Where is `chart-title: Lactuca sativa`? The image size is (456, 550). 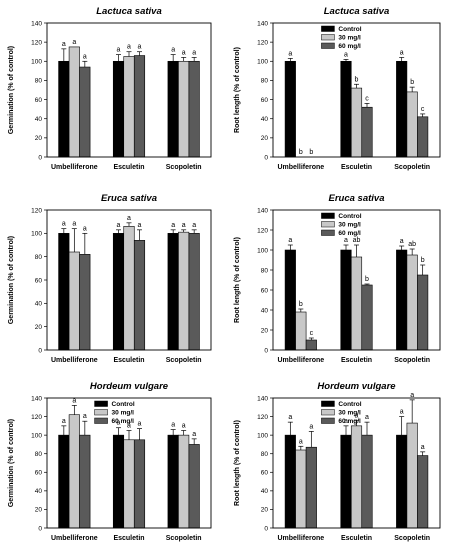
chart-title: Lactuca sativa is located at coordinates (128, 11).